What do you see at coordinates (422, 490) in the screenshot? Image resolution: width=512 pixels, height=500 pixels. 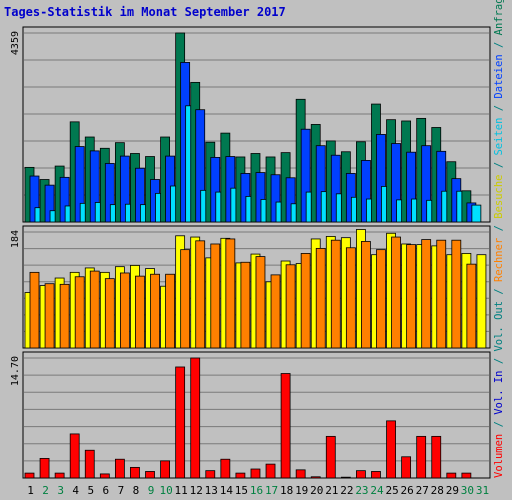 I see `day-label-27: 27` at bounding box center [422, 490].